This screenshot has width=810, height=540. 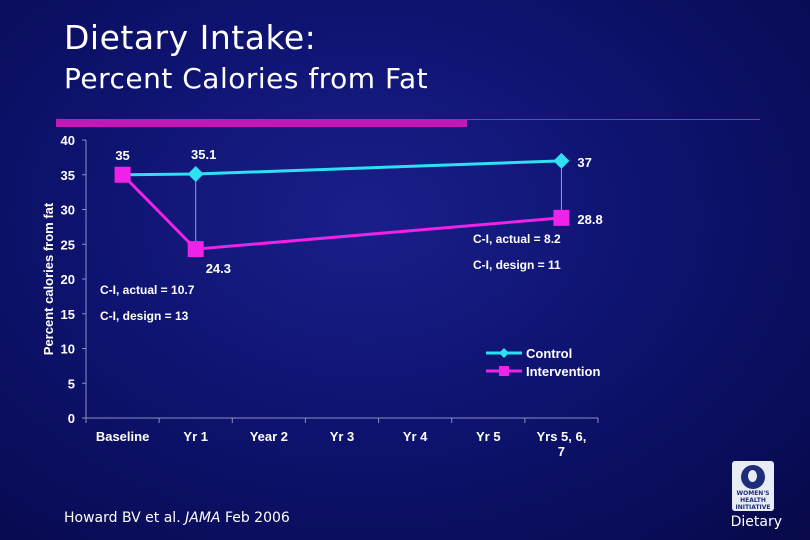 I want to click on legend-label: Intervention, so click(x=563, y=371).